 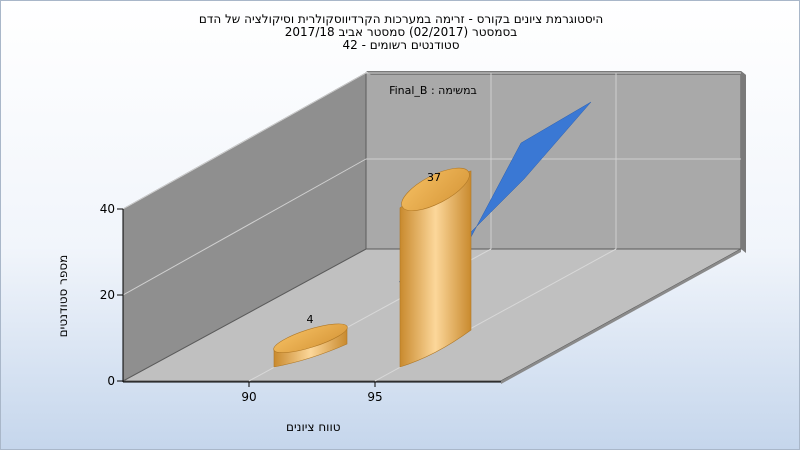 What do you see at coordinates (401, 45) in the screenshot?
I see `chart-title-line-3: סטודנטים רשומים - 42` at bounding box center [401, 45].